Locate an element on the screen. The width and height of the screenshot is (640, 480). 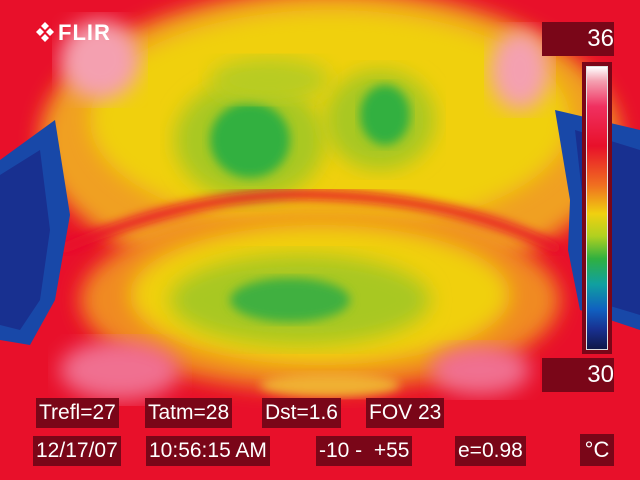
trefl-label: Trefl=27 is located at coordinates (77, 413).